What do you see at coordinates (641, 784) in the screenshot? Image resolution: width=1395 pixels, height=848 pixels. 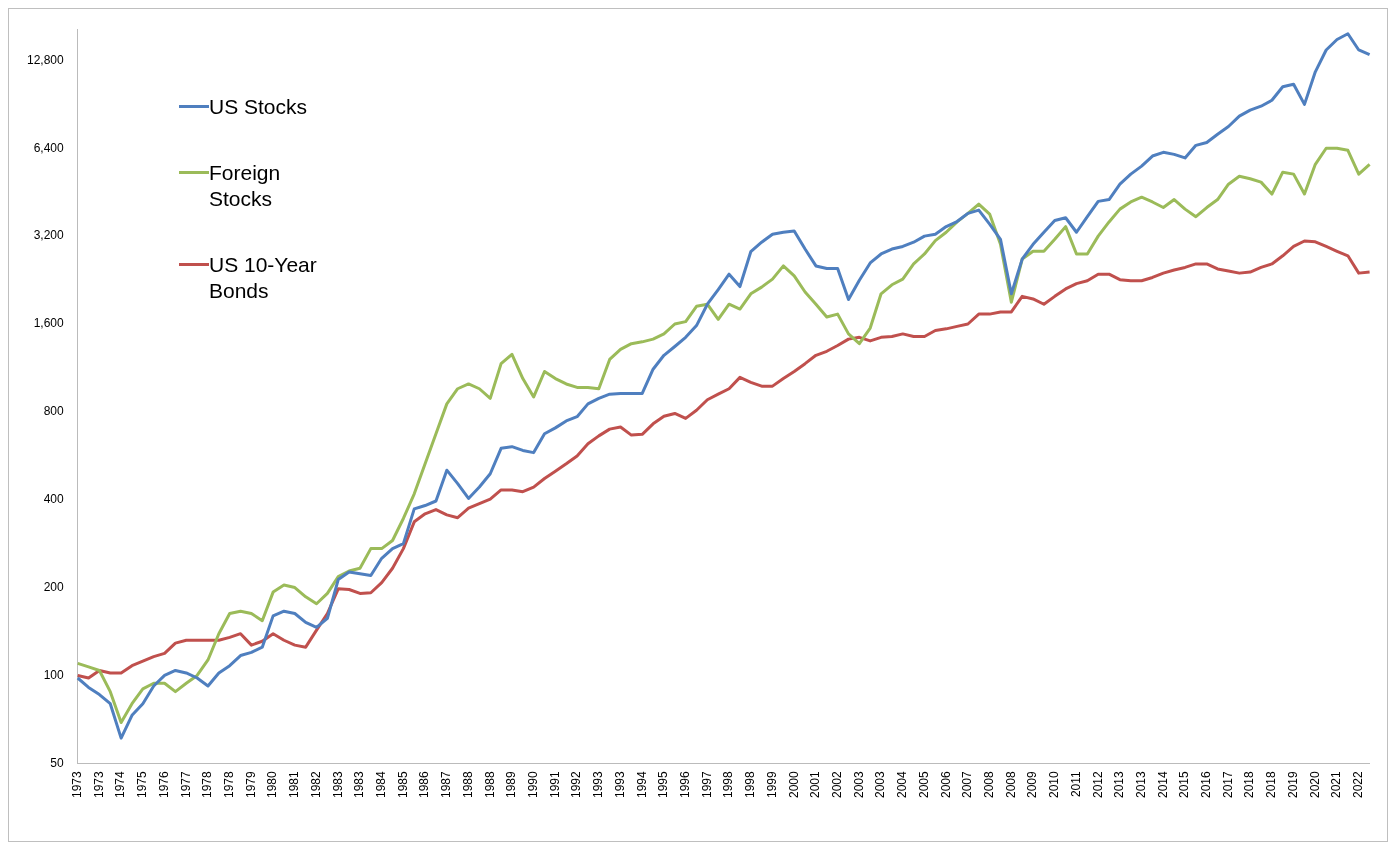 I see `x-tick-label: 1994` at bounding box center [641, 784].